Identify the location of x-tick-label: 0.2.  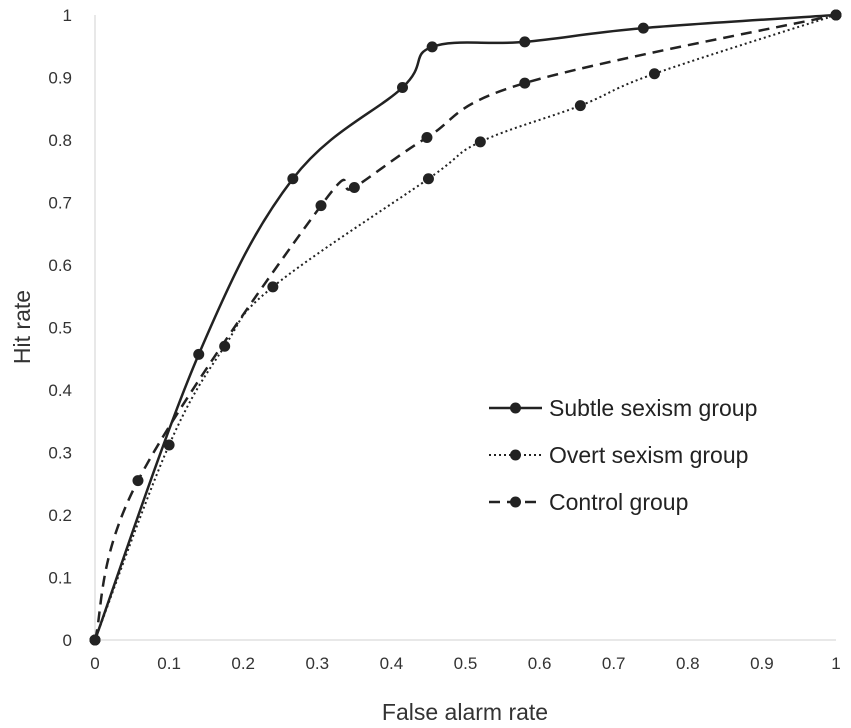
(243, 663).